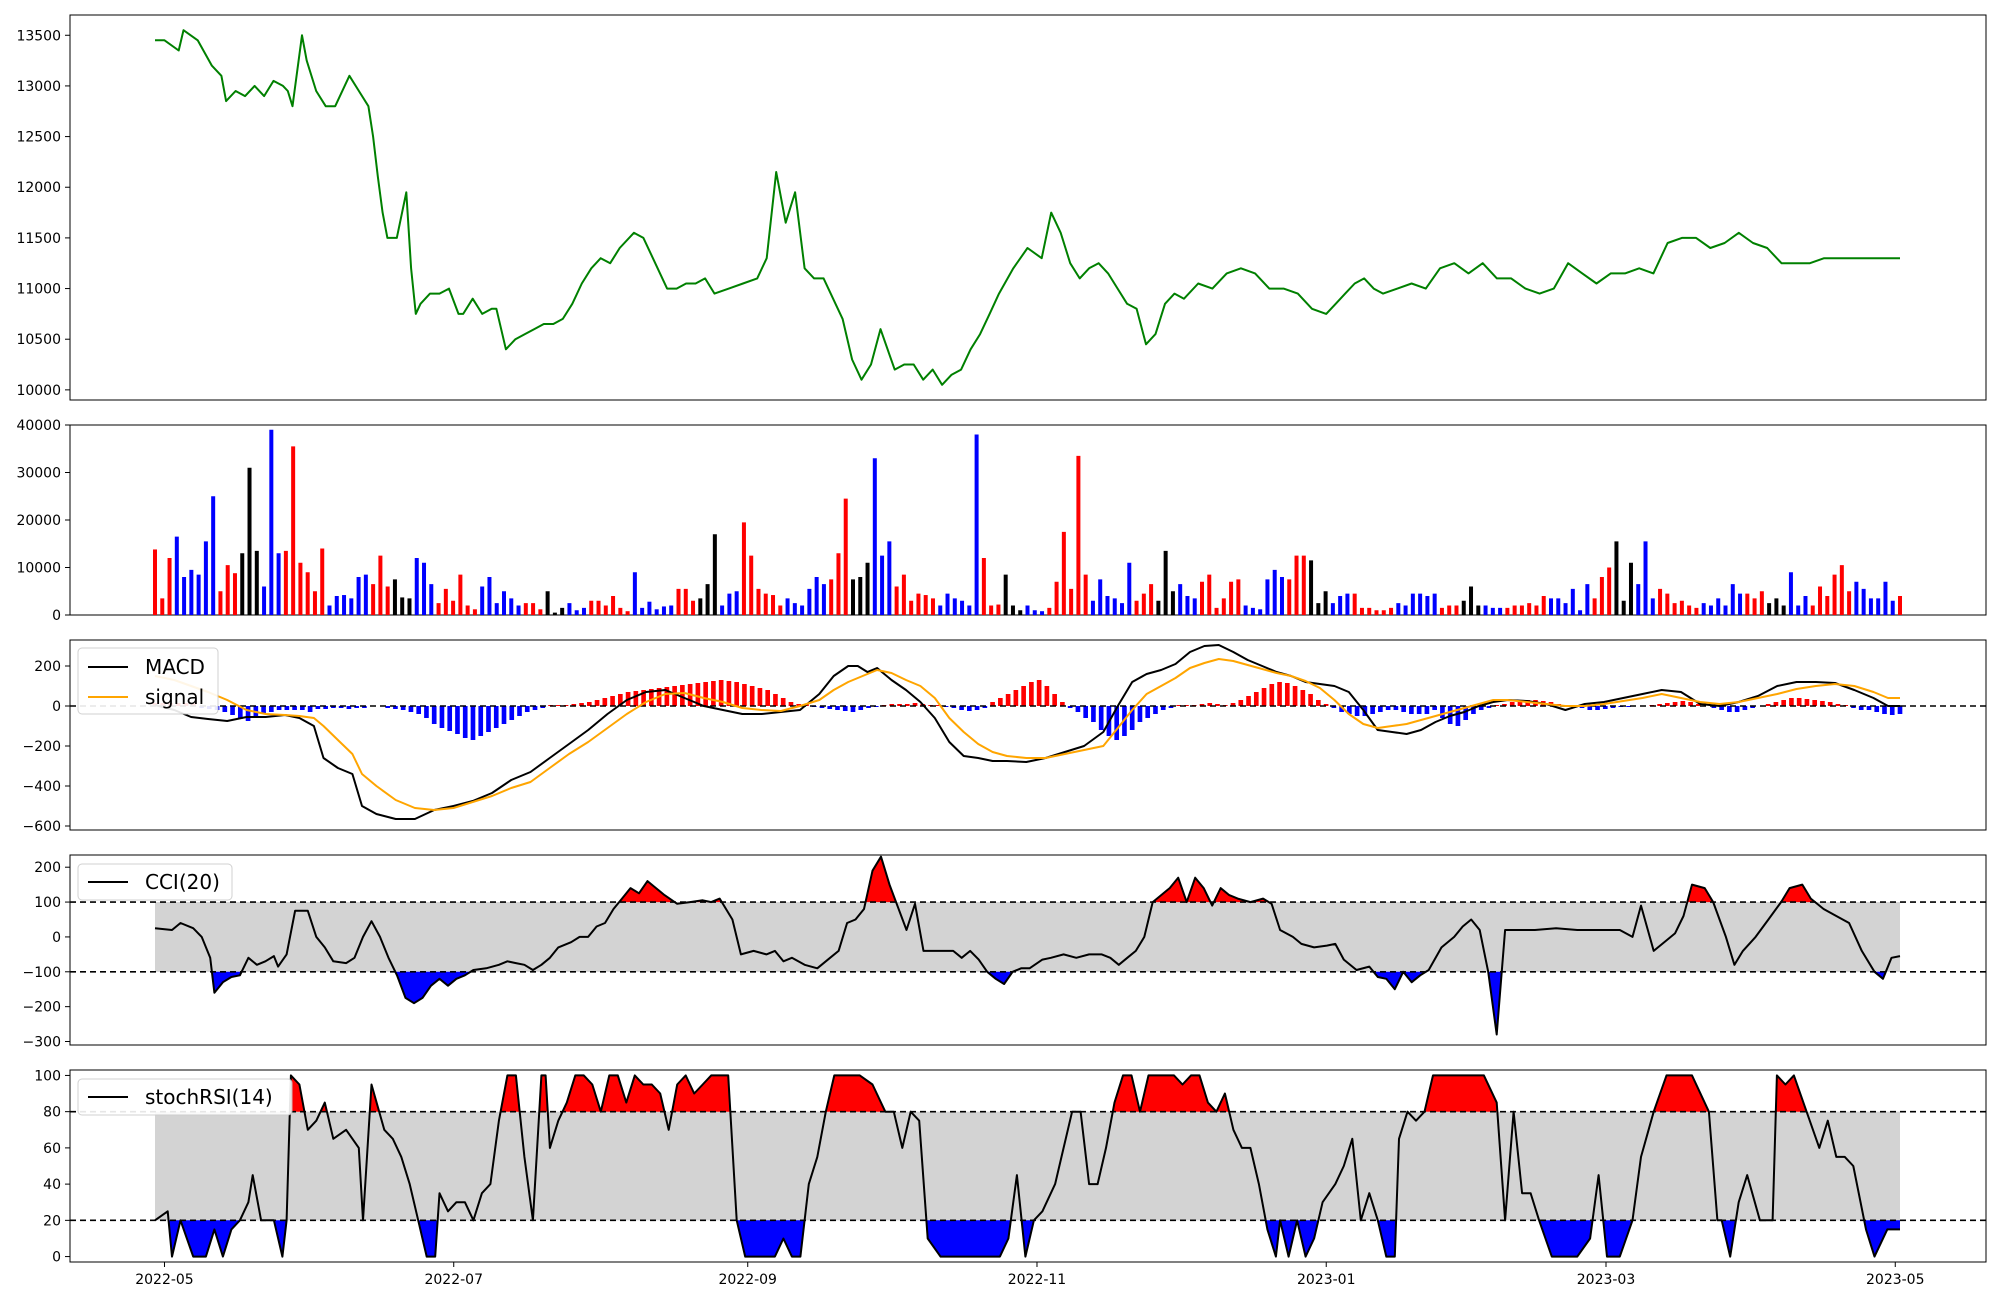 Image resolution: width=2000 pixels, height=1300 pixels. What do you see at coordinates (56, 1258) in the screenshot?
I see `y-tick-label: 0` at bounding box center [56, 1258].